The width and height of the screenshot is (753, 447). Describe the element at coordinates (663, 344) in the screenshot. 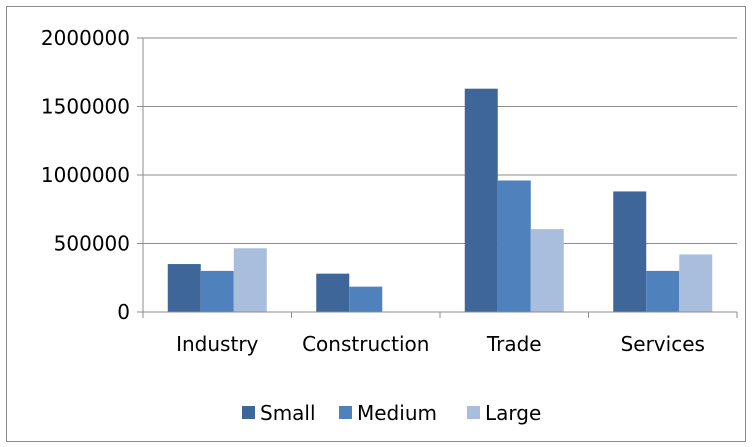

I see `x-tick-label: Services` at that location.